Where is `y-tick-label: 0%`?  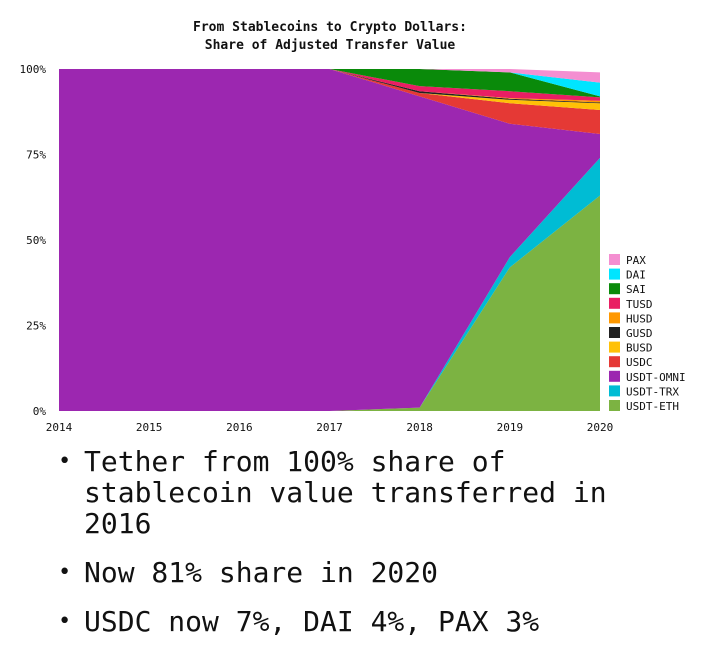 y-tick-label: 0% is located at coordinates (40, 411).